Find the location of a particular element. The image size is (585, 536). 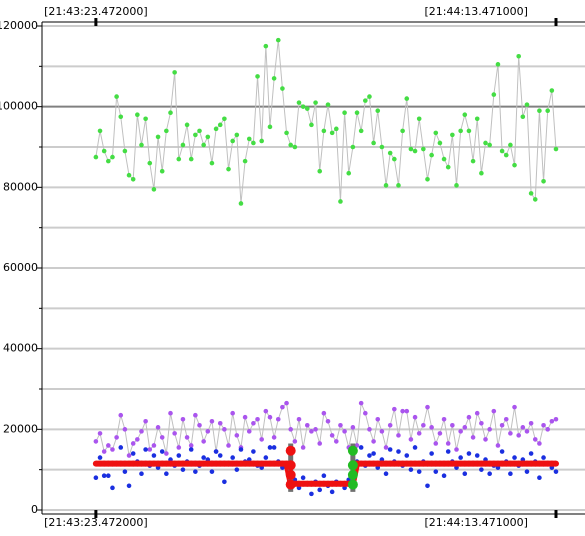

y-tick-label: 80000 is located at coordinates (20, 186).